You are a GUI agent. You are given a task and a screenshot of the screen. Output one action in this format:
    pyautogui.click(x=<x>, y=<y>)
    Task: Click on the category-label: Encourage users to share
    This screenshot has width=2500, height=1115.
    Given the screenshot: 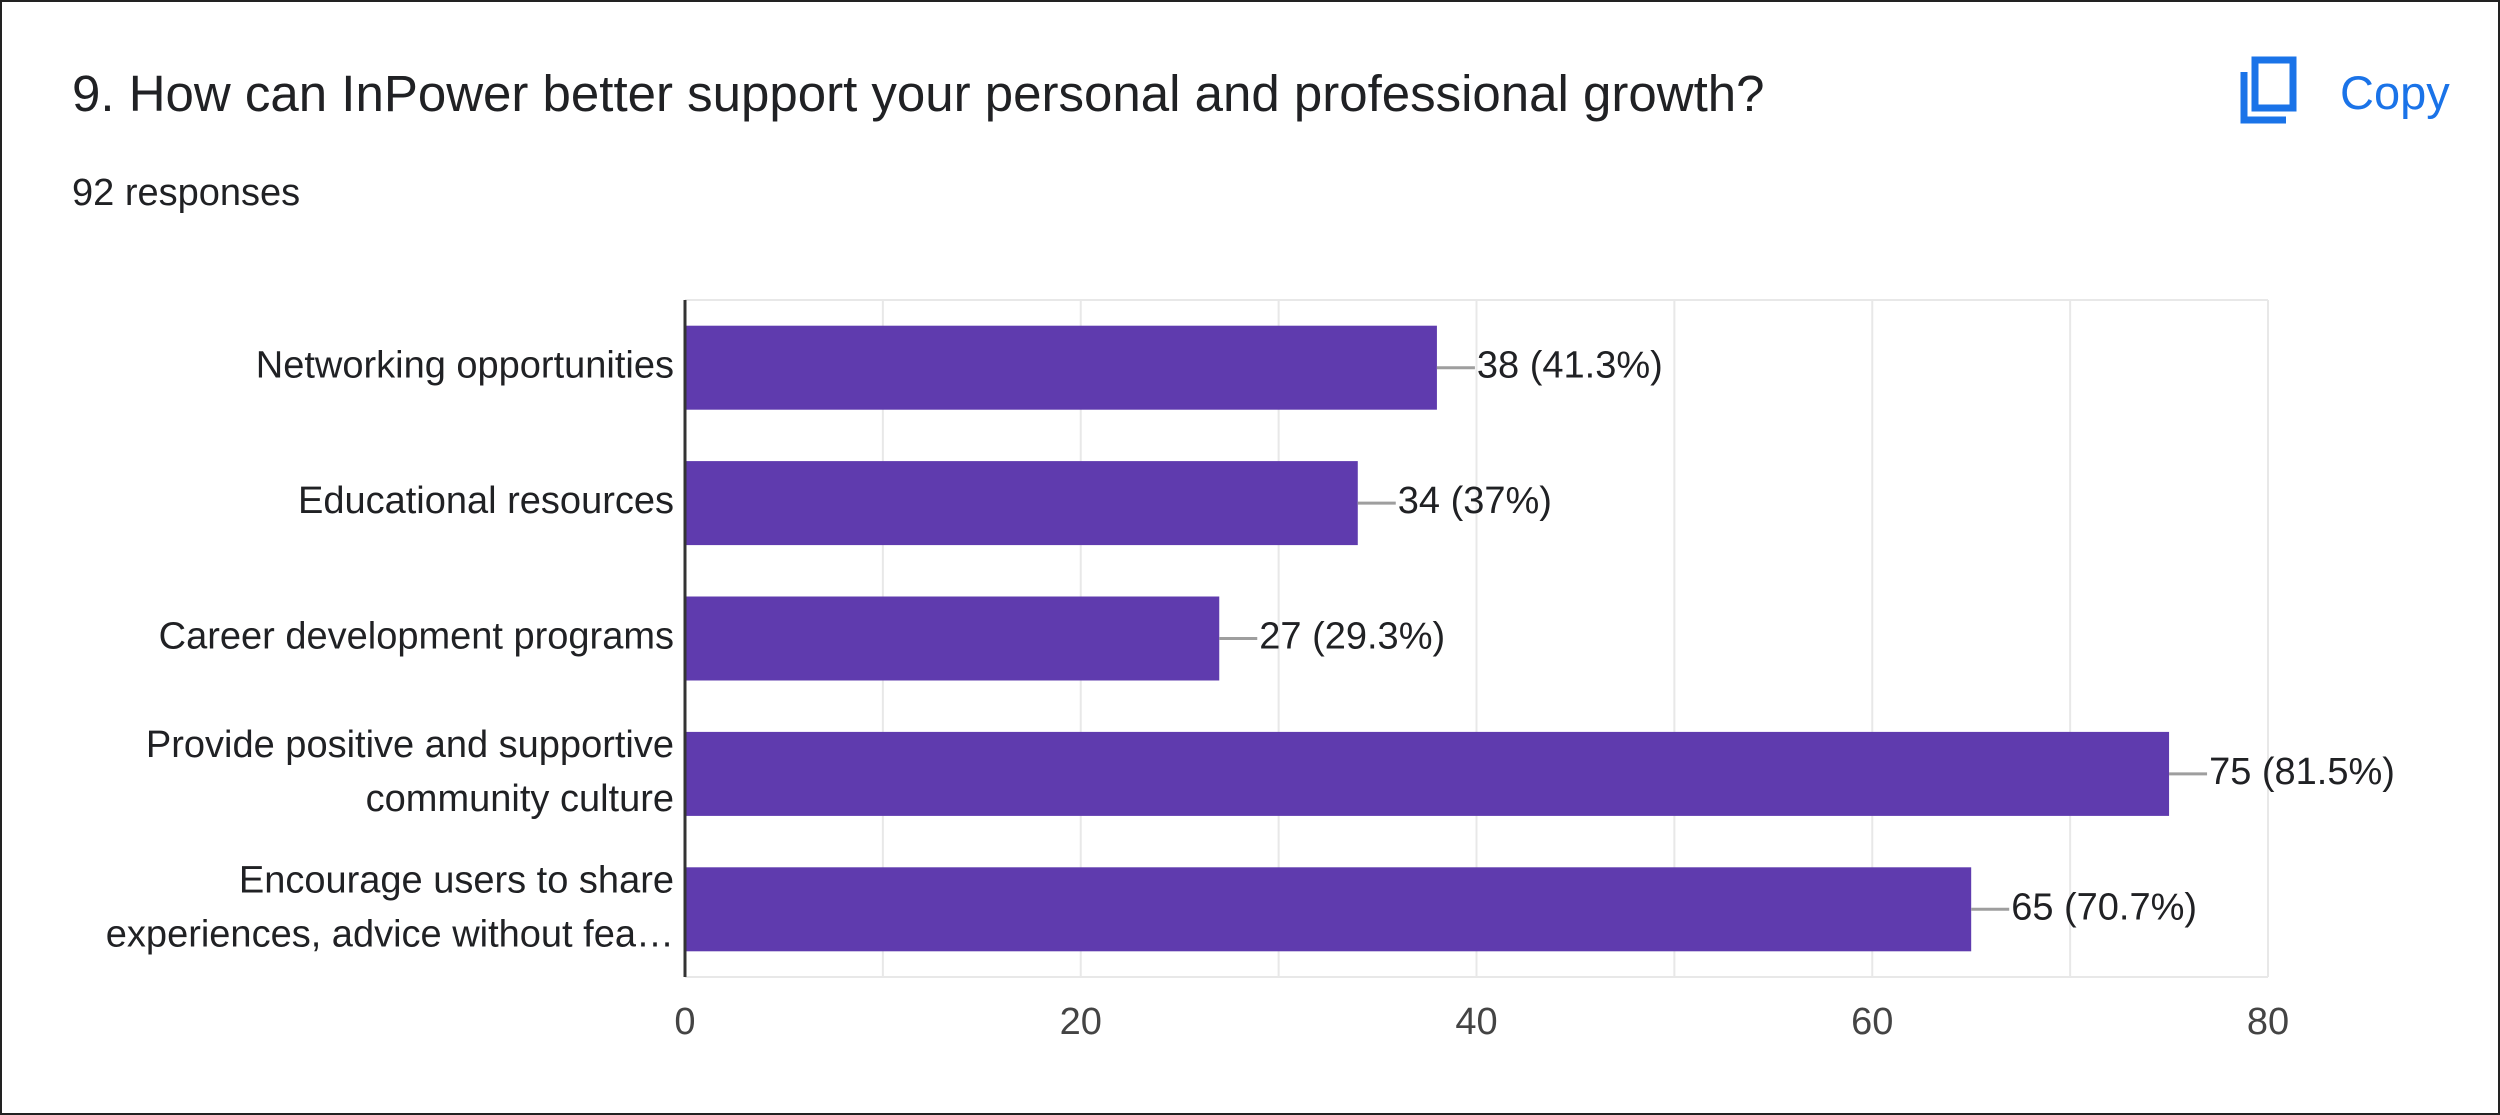 What is the action you would take?
    pyautogui.click(x=456, y=880)
    